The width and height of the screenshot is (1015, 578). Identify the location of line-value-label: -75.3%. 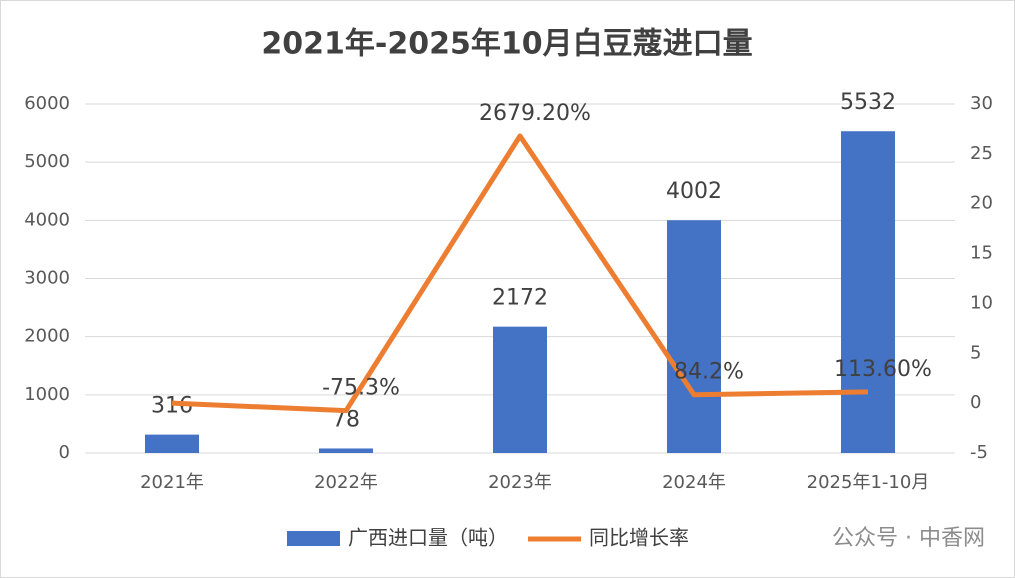
(361, 388).